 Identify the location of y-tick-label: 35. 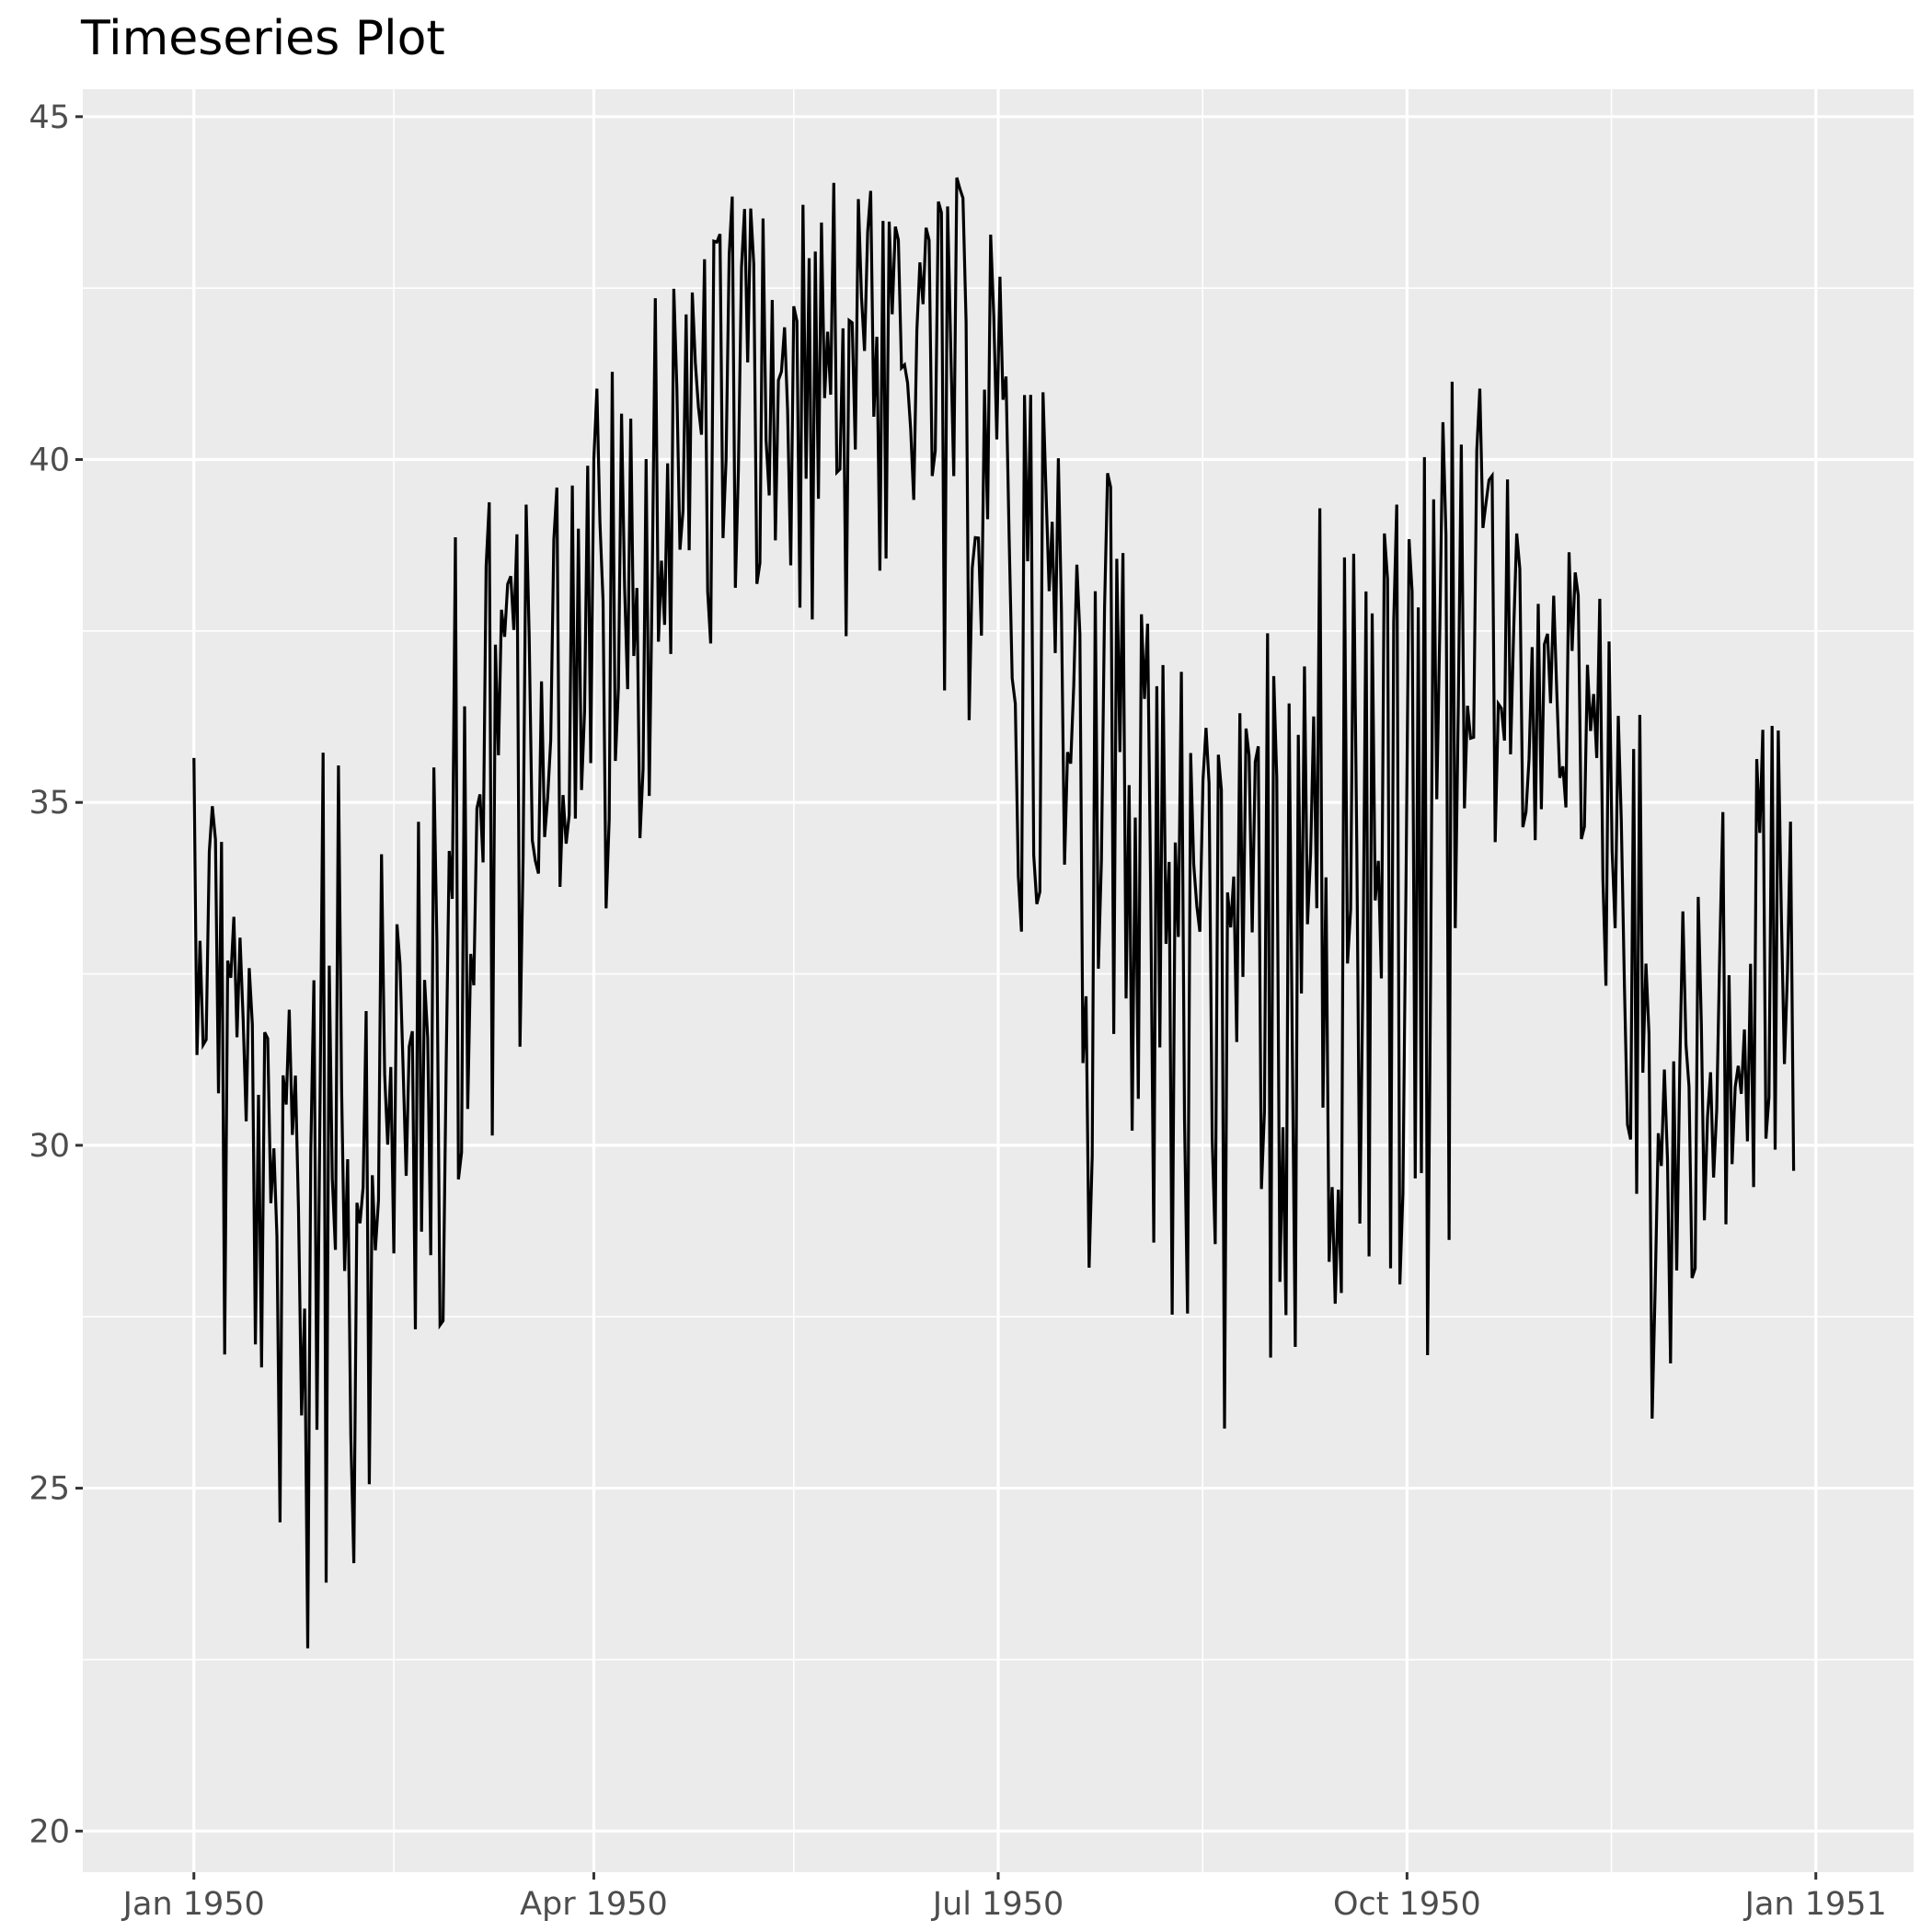
(49, 803).